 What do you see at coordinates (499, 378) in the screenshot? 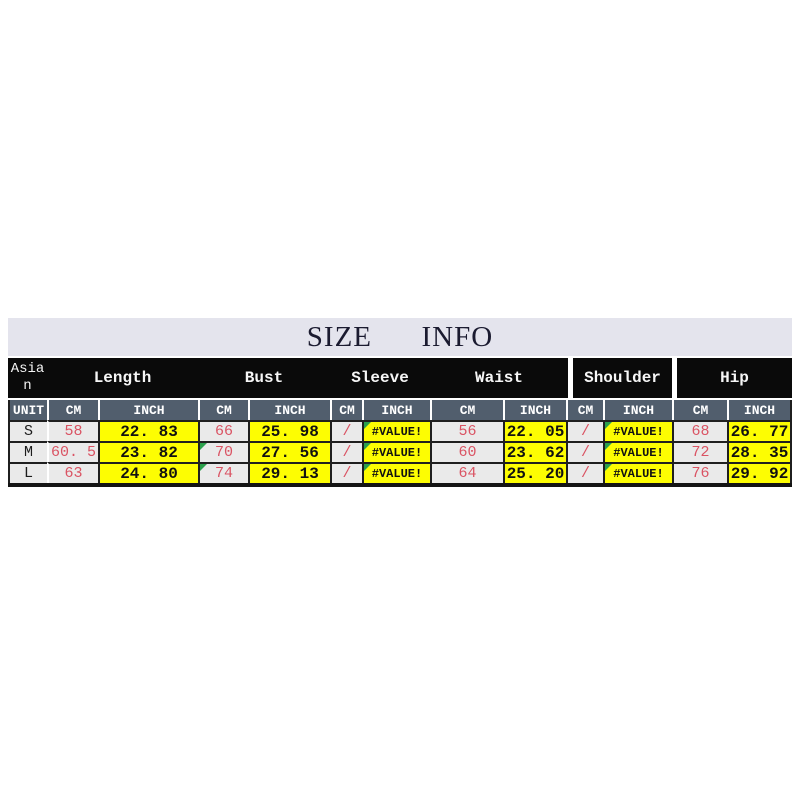
I see `group-header-waist: Waist` at bounding box center [499, 378].